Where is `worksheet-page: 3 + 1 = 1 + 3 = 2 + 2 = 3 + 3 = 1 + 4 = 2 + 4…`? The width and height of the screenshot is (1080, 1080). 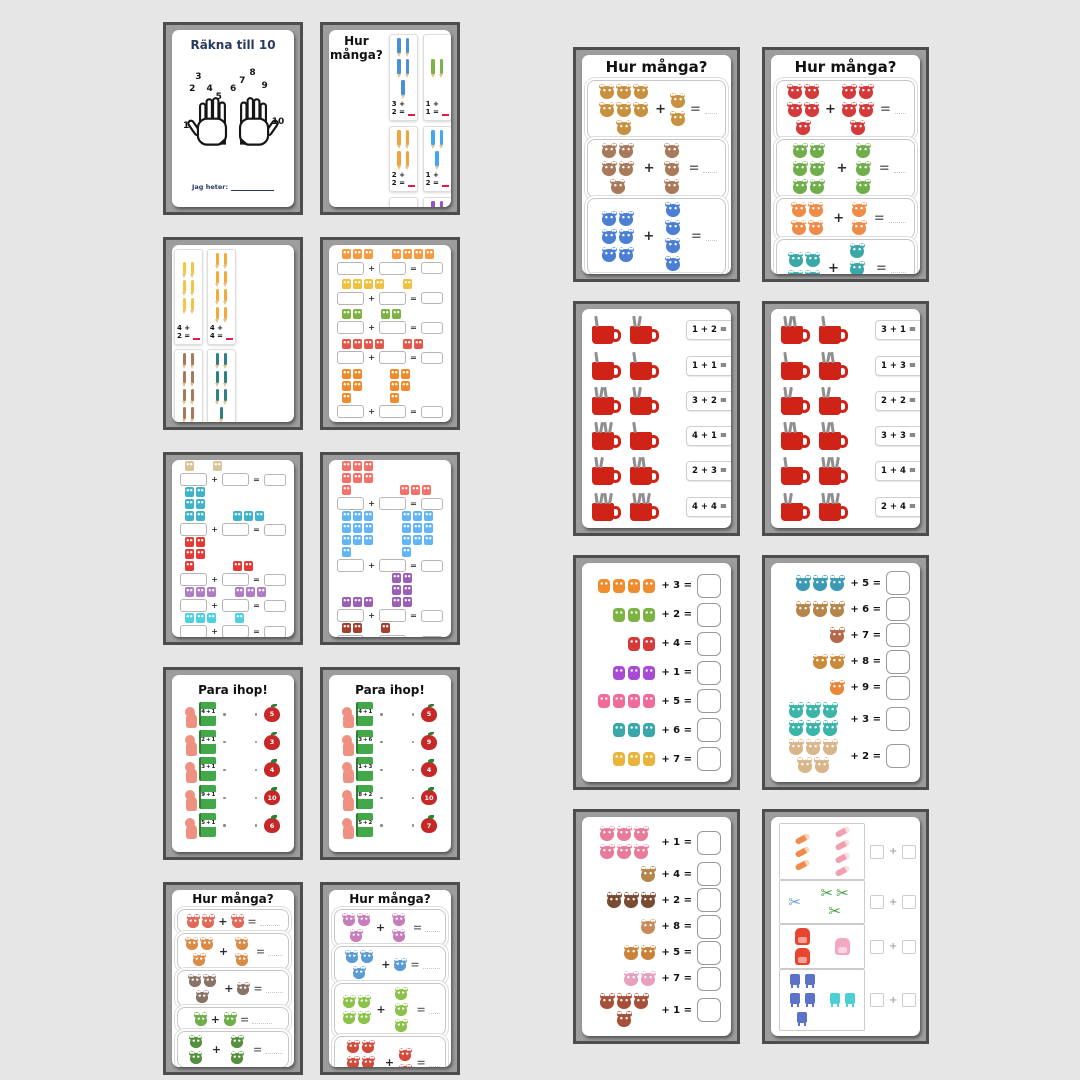
worksheet-page: 3 + 1 = 1 + 3 = 2 + 2 = 3 + 3 = 1 + 4 = 2 + 4… is located at coordinates (845, 418).